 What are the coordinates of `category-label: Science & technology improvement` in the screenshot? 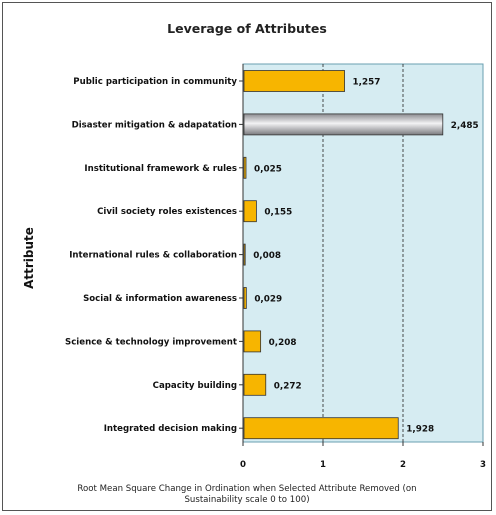 It's located at (151, 342).